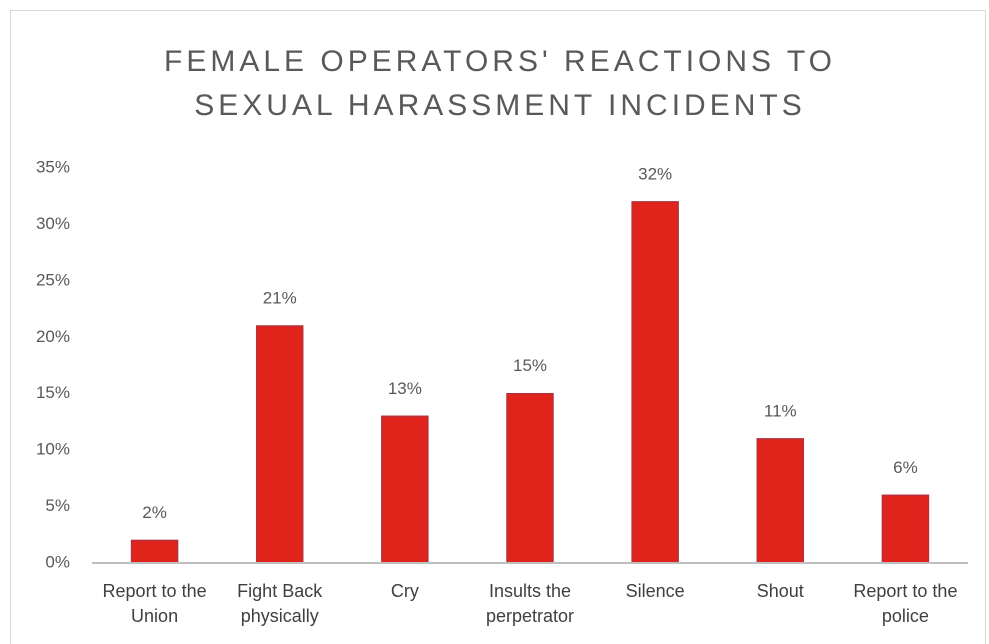 The height and width of the screenshot is (644, 989). What do you see at coordinates (53, 336) in the screenshot?
I see `y-tick-label: 20%` at bounding box center [53, 336].